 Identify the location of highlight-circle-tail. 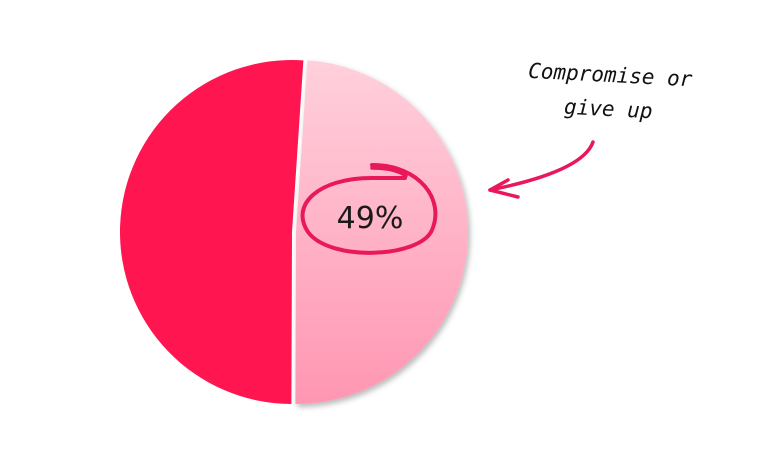
(389, 172).